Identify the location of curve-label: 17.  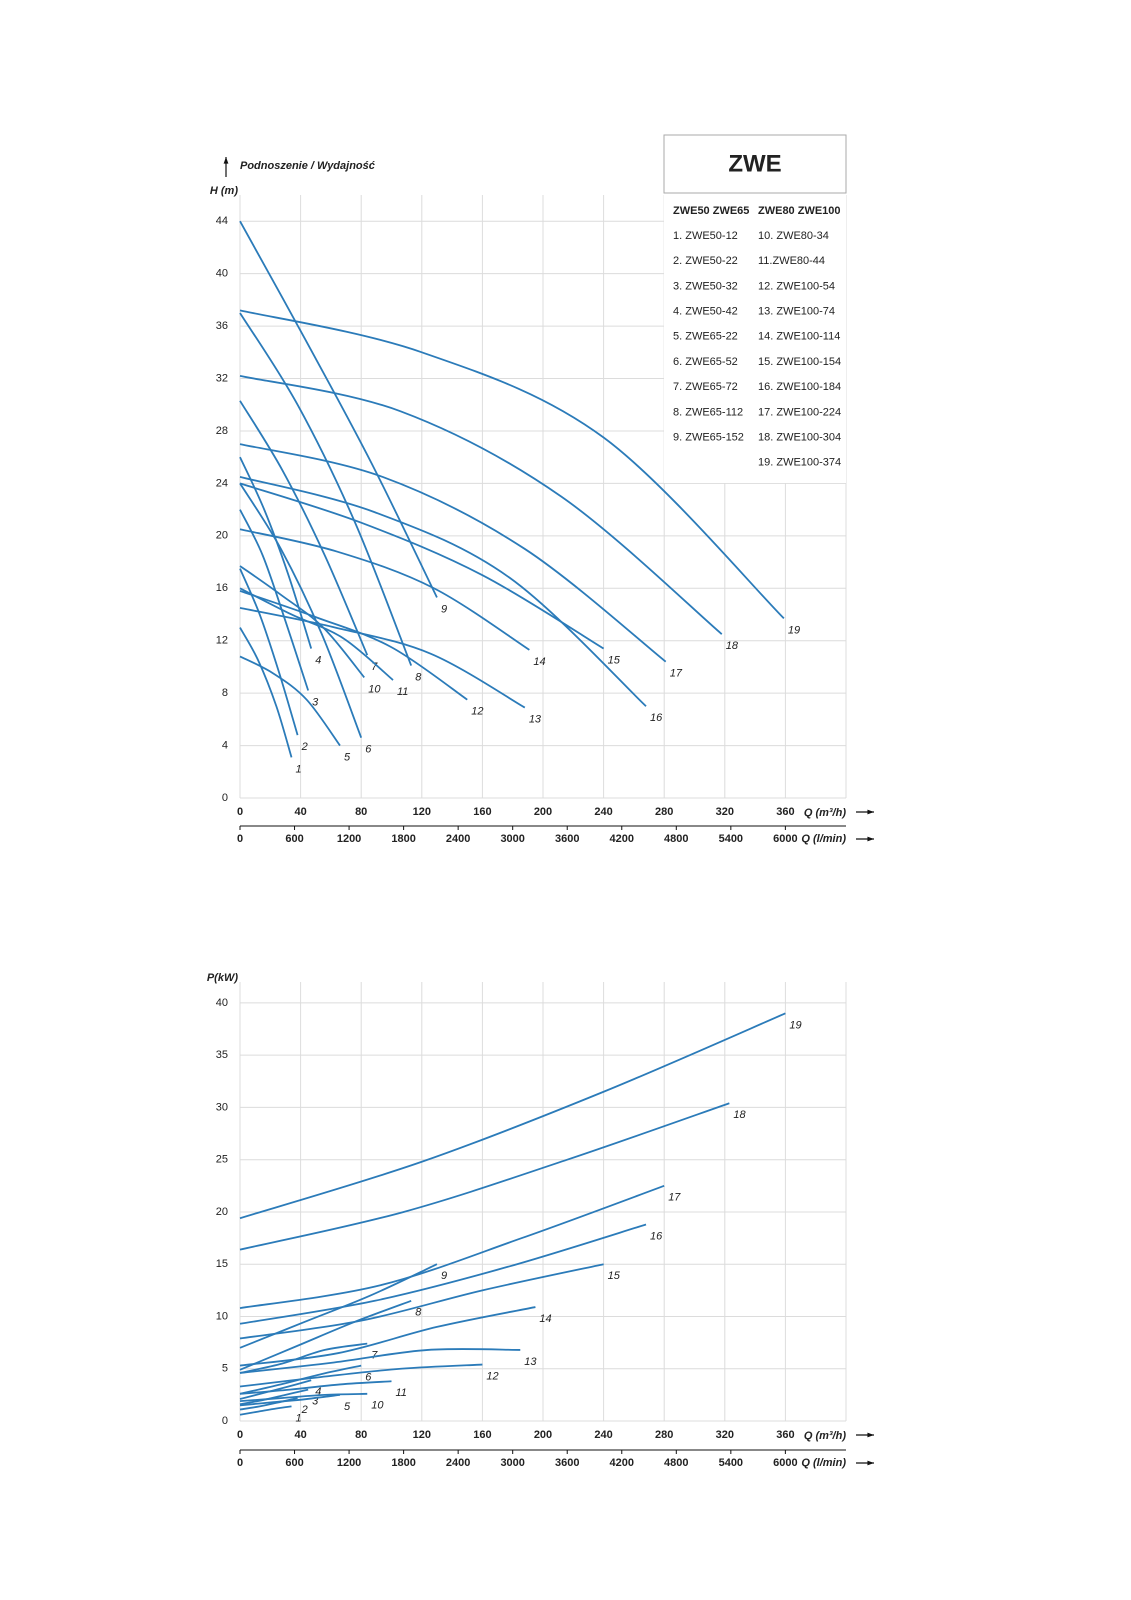
(676, 674).